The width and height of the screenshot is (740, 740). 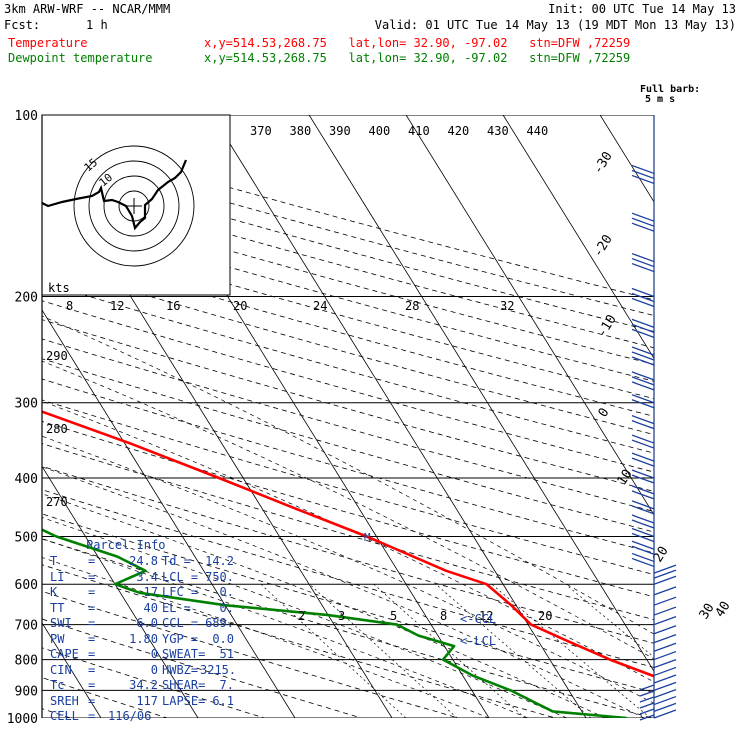 I want to click on header-model: 3km ARW-WRF -- NCAR/MMM, so click(x=87, y=9).